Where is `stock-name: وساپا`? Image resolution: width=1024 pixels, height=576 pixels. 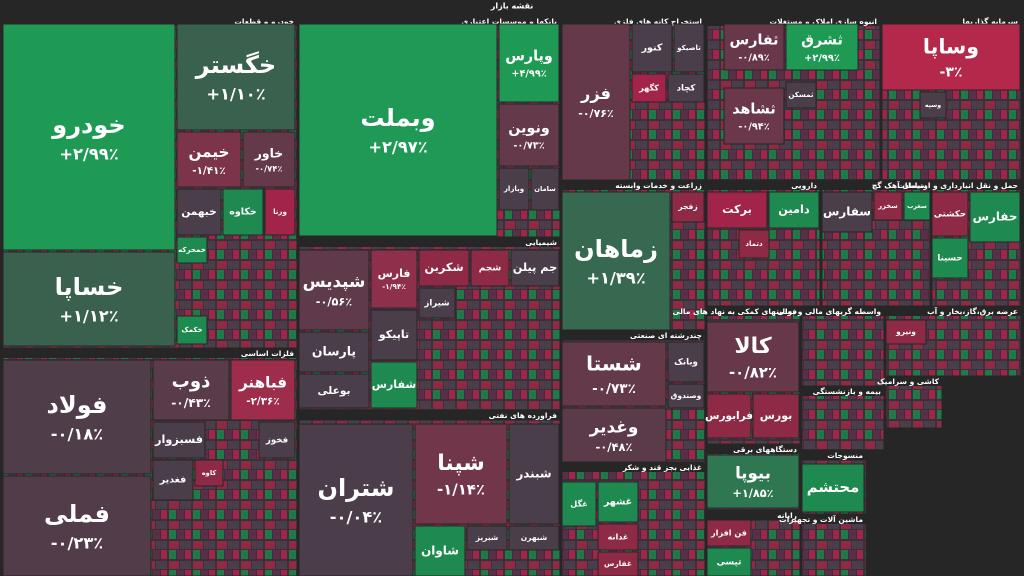 stock-name: وساپا is located at coordinates (951, 47).